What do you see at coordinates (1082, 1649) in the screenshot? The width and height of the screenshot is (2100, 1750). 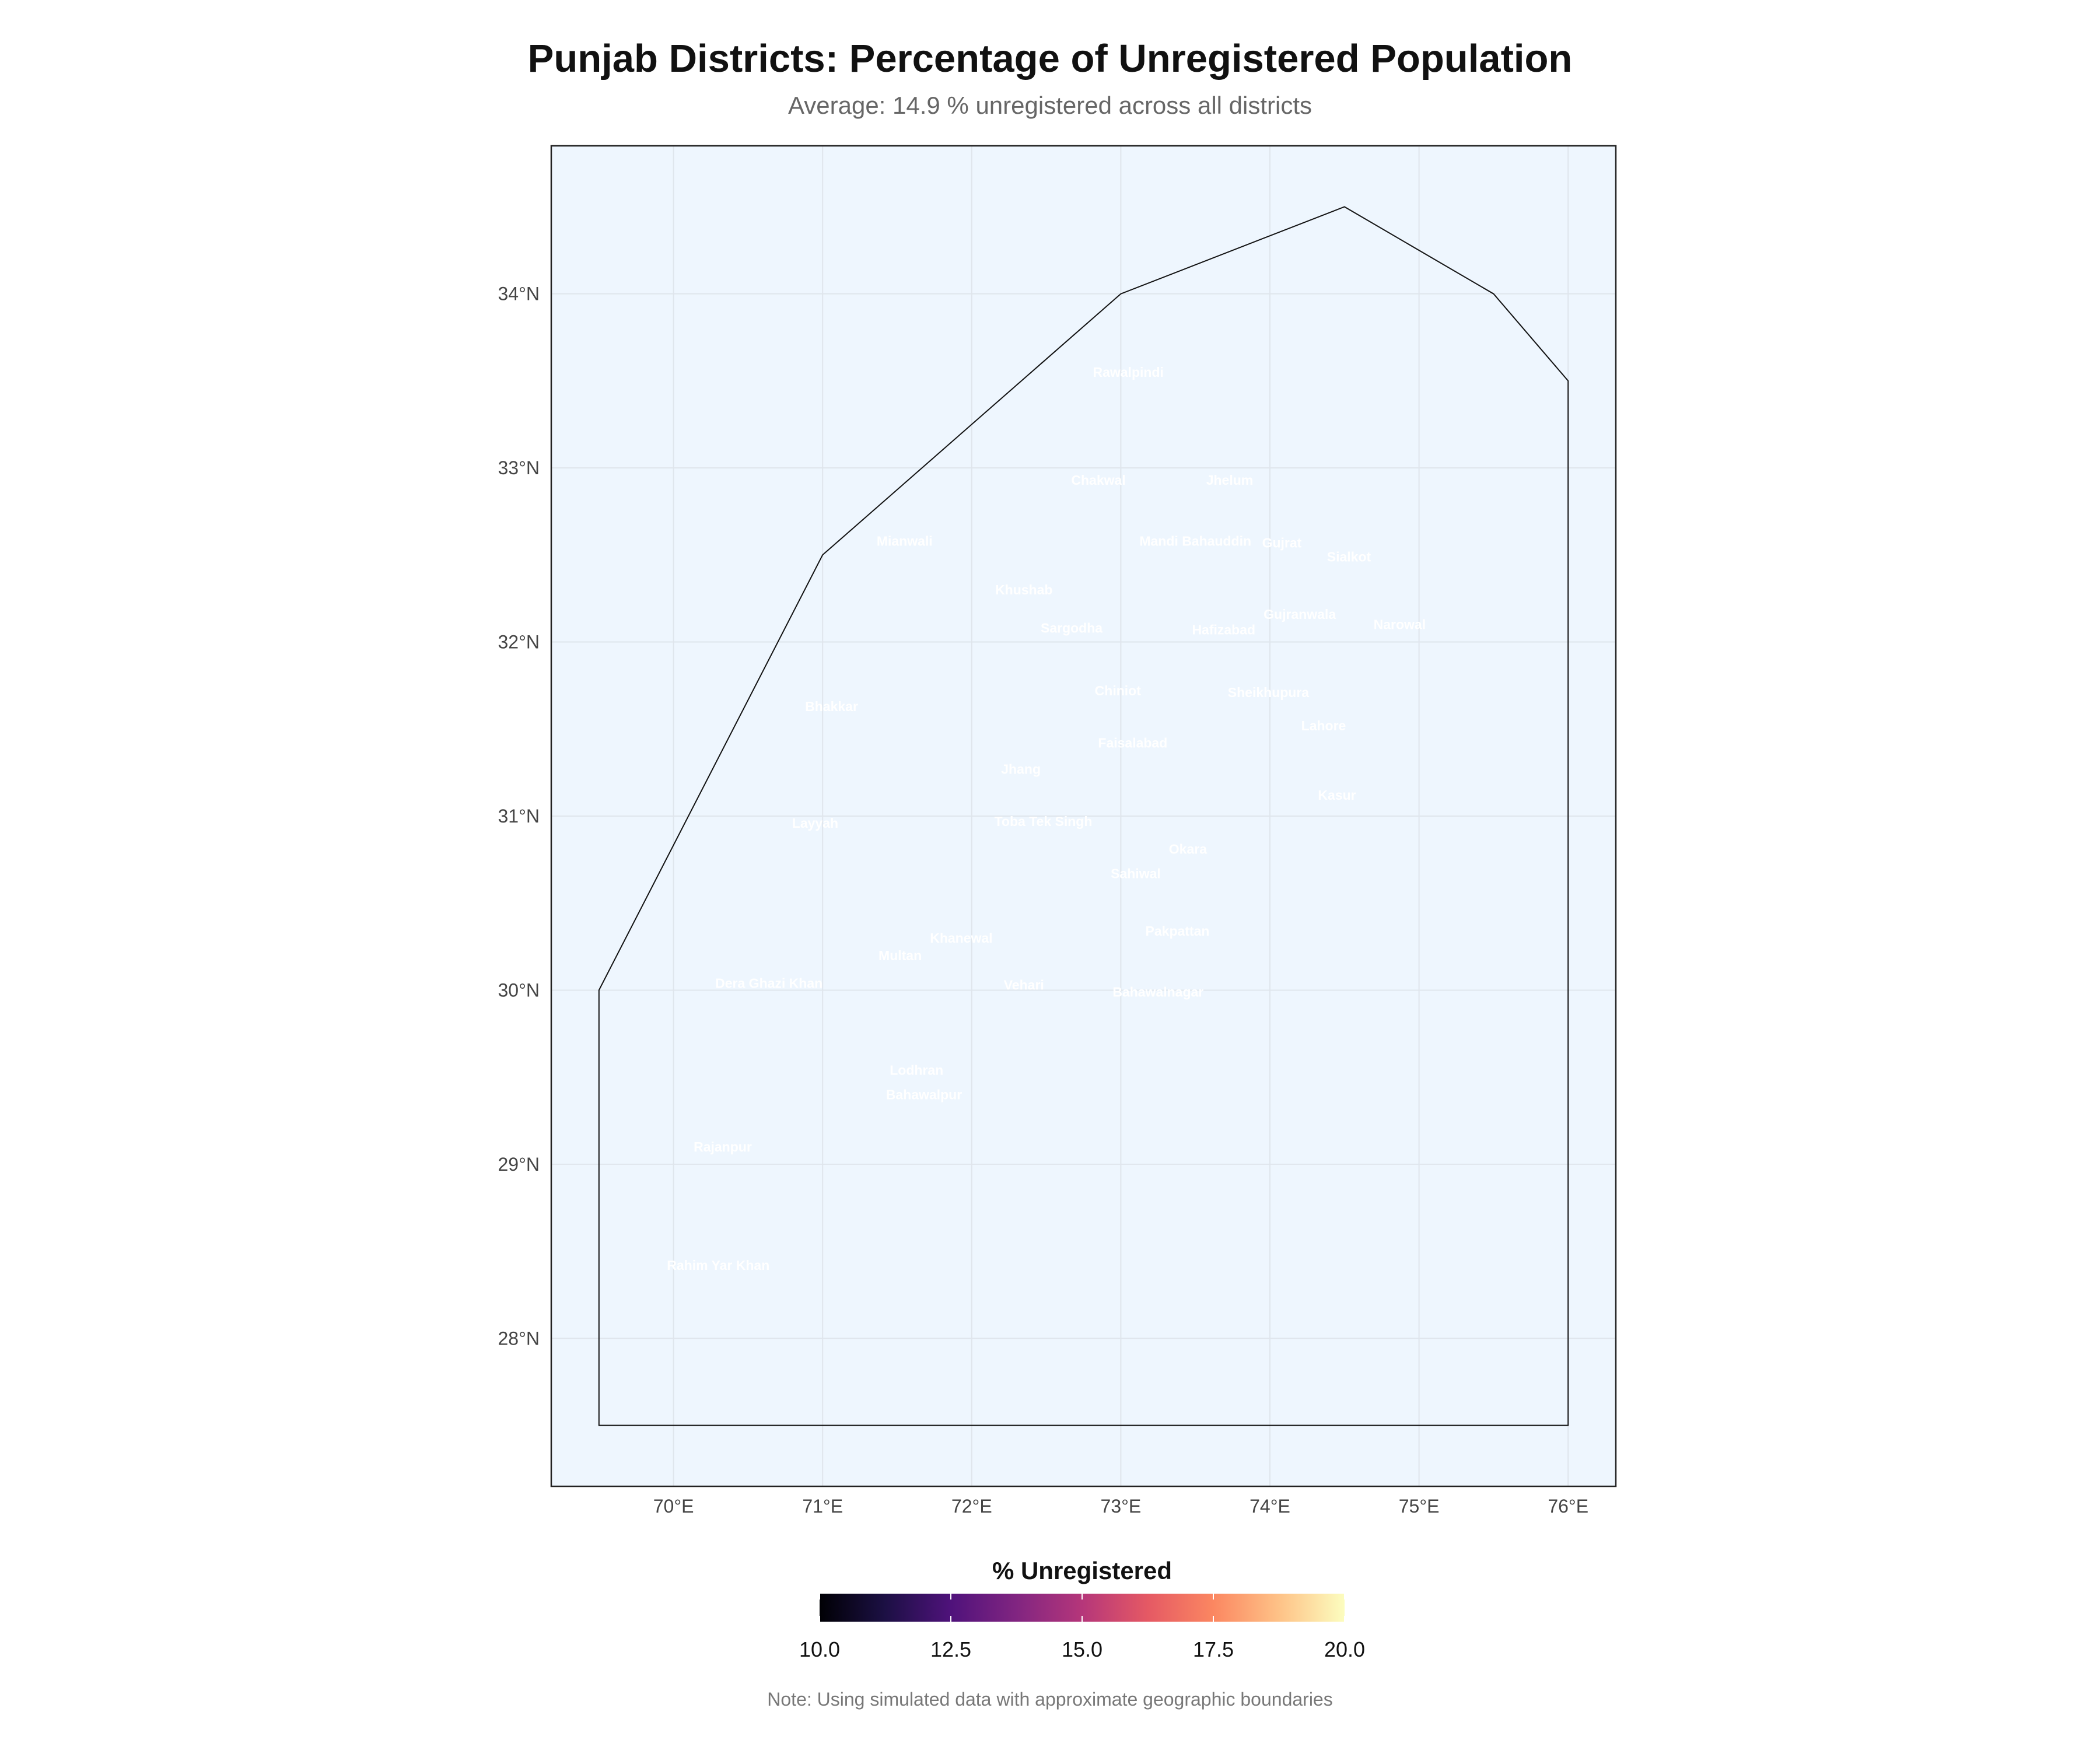 I see `colorbar-tick-label: 15.0` at bounding box center [1082, 1649].